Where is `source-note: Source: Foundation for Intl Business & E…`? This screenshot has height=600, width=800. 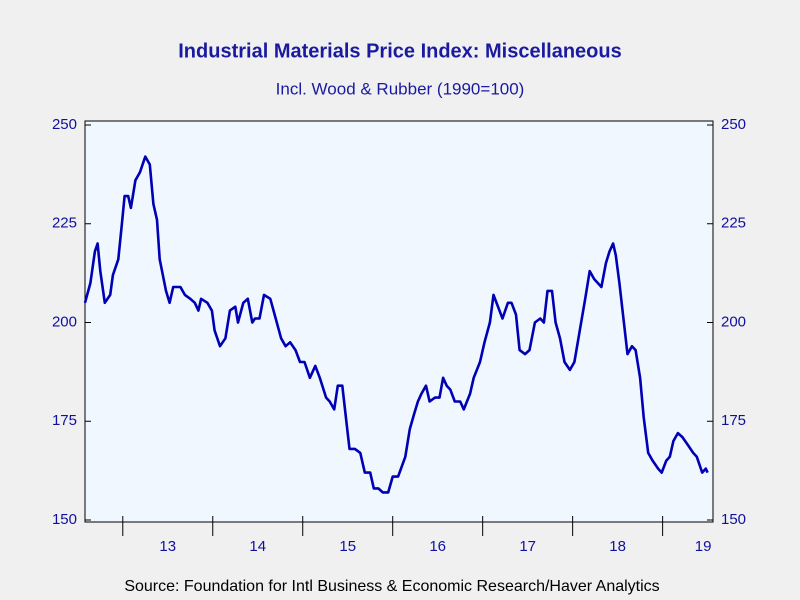
source-note: Source: Foundation for Intl Business & E… is located at coordinates (391, 586).